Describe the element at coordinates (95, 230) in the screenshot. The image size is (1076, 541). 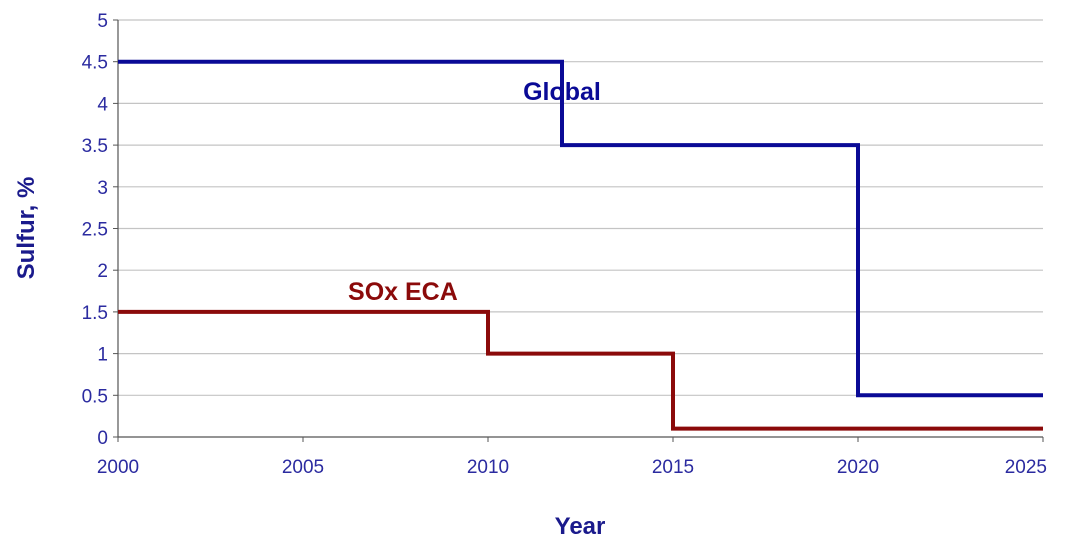
I see `y-tick-label: 2.5` at that location.